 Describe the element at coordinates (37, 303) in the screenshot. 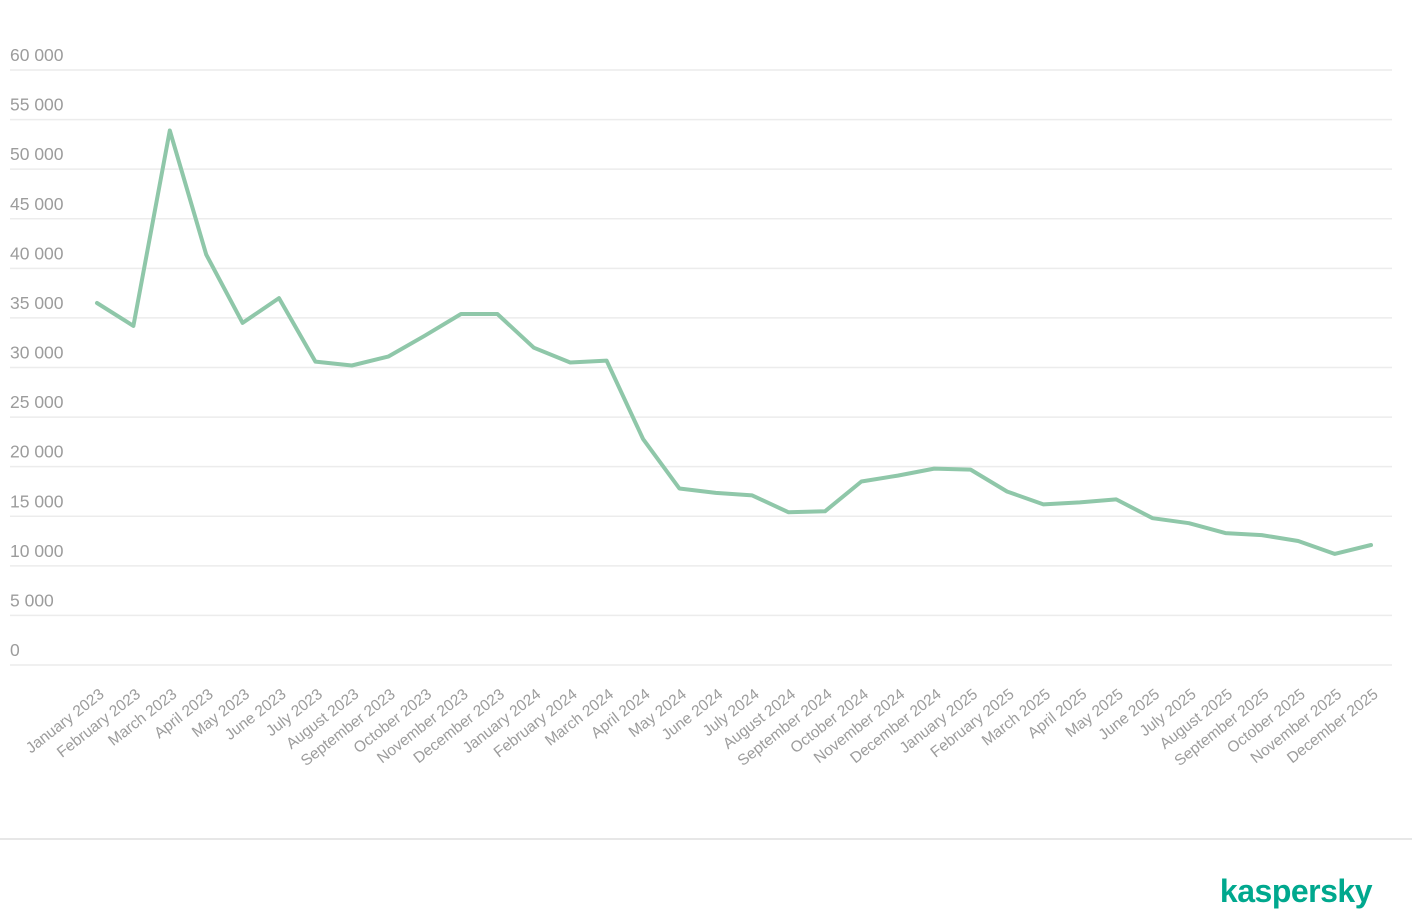

I see `y-axis-label: 35 000` at that location.